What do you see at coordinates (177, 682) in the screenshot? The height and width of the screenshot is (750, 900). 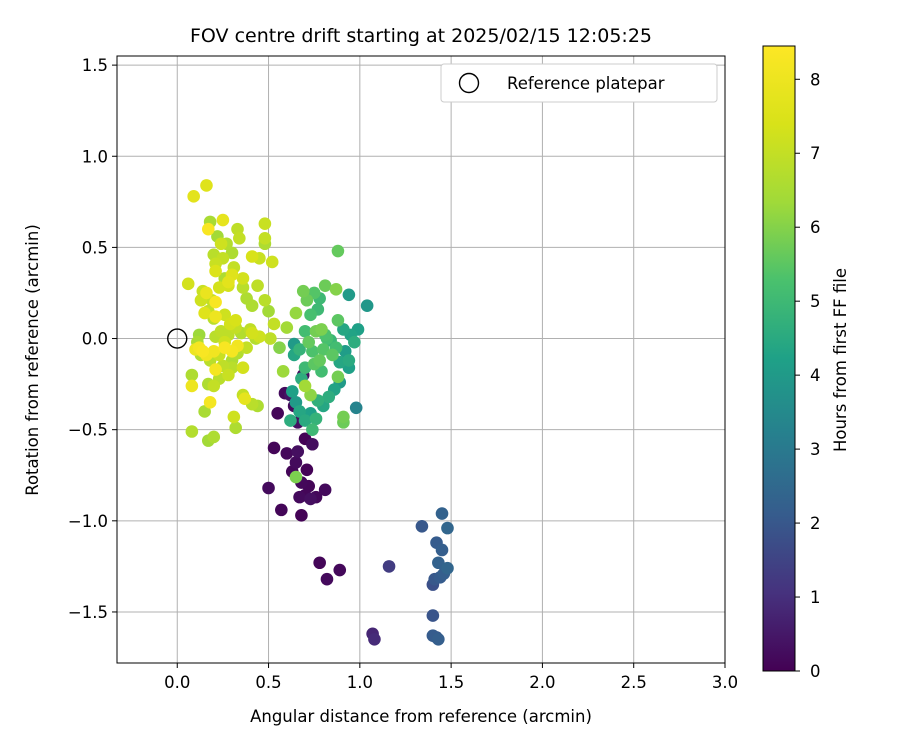 I see `x-tick-label: 0.0` at bounding box center [177, 682].